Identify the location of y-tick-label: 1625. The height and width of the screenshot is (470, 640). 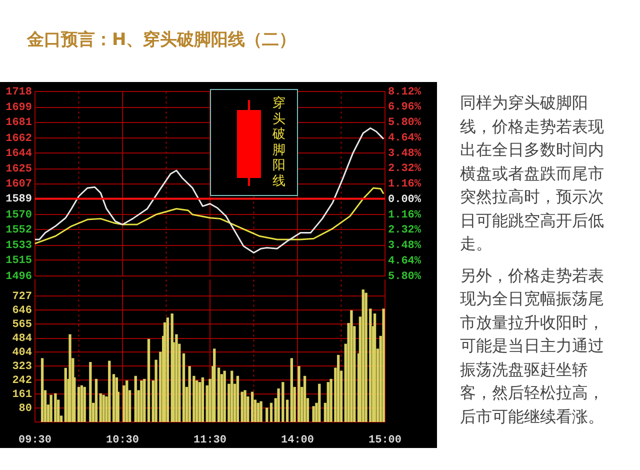
(19, 170).